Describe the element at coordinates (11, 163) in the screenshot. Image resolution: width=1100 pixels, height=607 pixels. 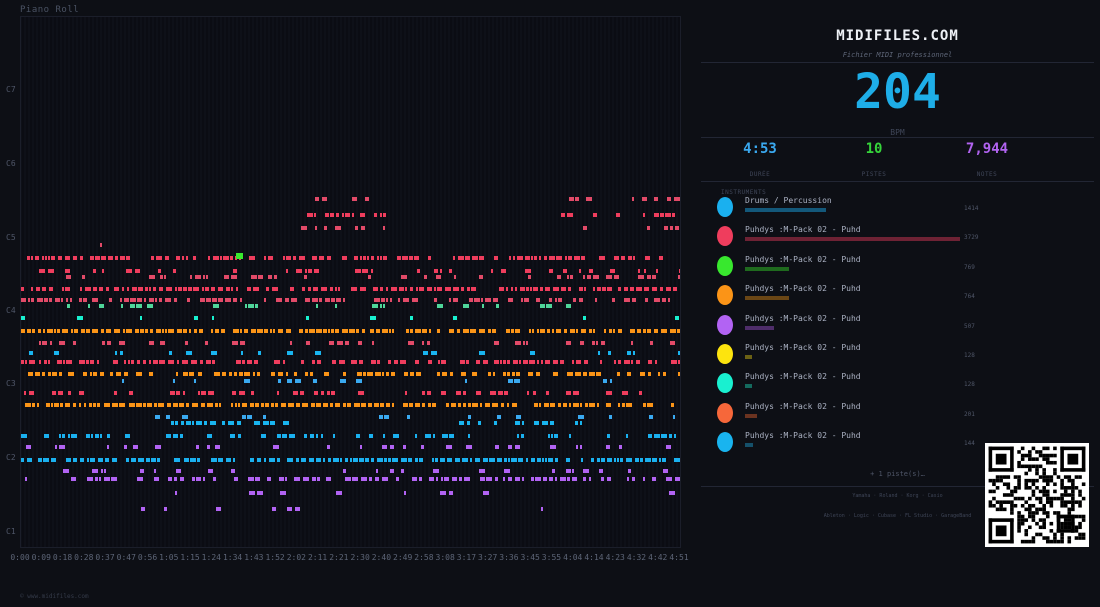
I see `octave-label: C6` at that location.